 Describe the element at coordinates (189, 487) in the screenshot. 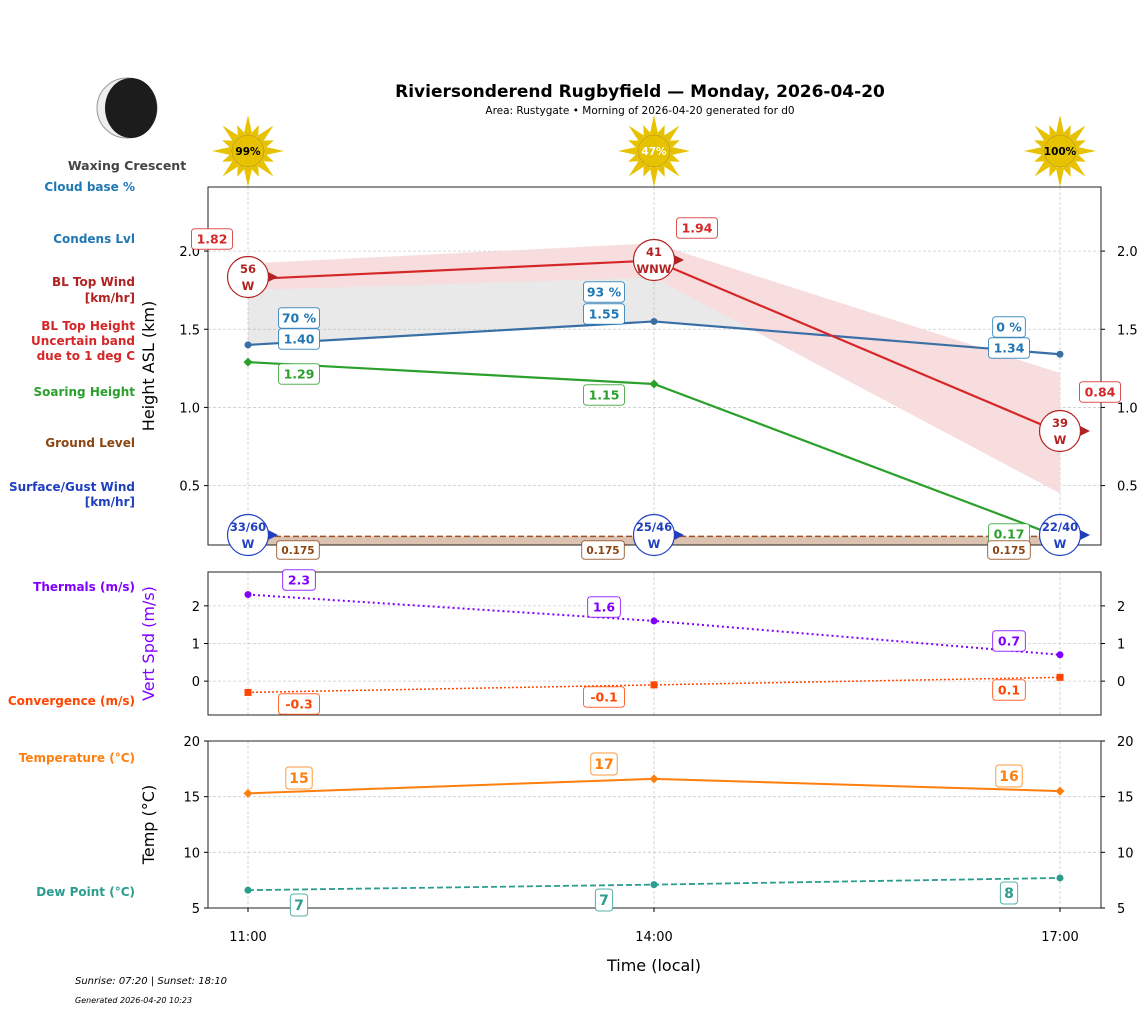

I see `y-tick-label: 0.5` at that location.